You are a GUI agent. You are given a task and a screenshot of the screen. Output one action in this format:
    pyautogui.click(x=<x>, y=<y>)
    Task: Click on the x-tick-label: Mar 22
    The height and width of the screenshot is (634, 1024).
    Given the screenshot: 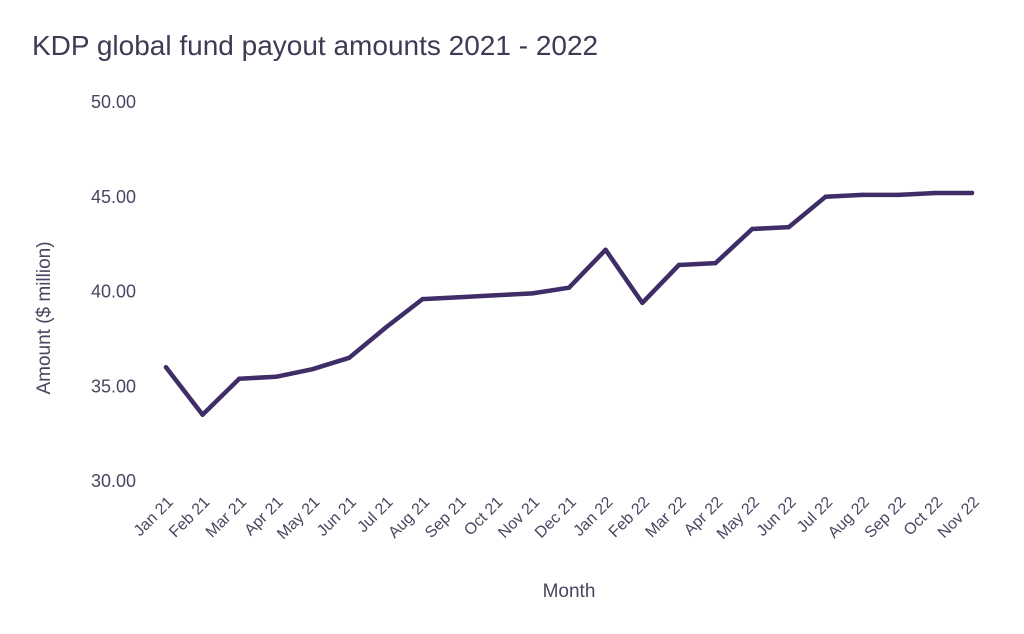 What is the action you would take?
    pyautogui.click(x=666, y=517)
    